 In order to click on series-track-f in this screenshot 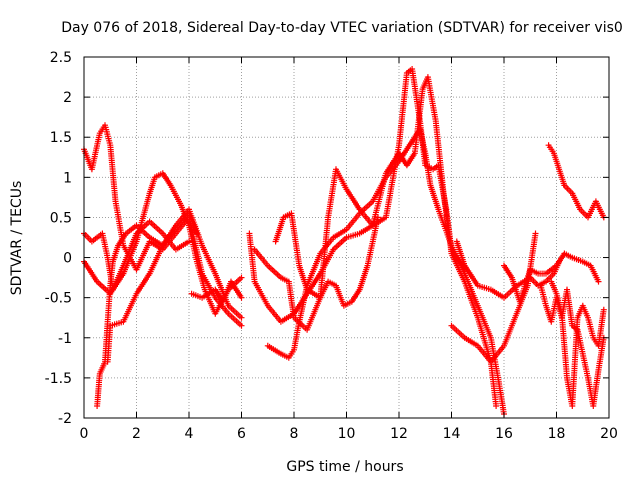, I will do `click(216, 291)`.